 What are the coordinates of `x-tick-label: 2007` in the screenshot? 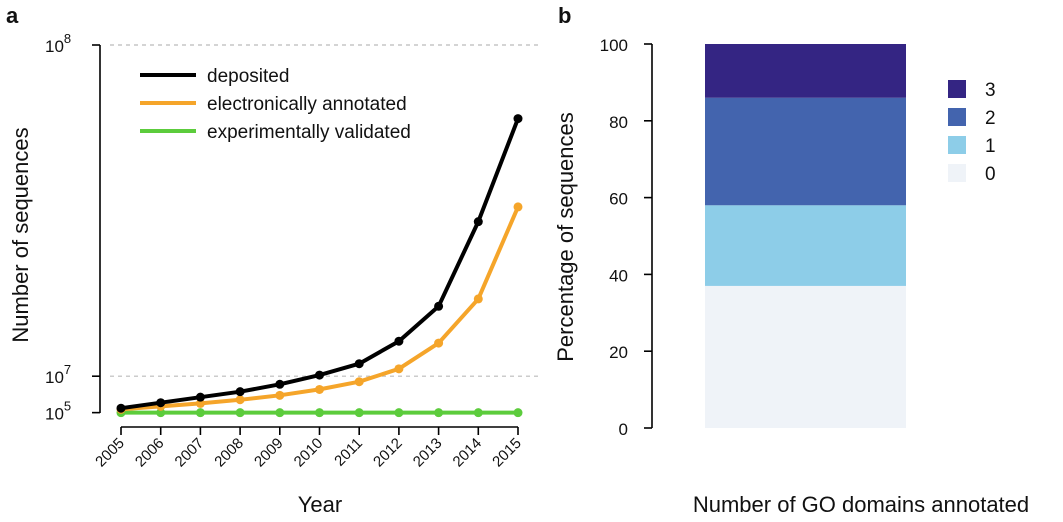 It's located at (190, 453).